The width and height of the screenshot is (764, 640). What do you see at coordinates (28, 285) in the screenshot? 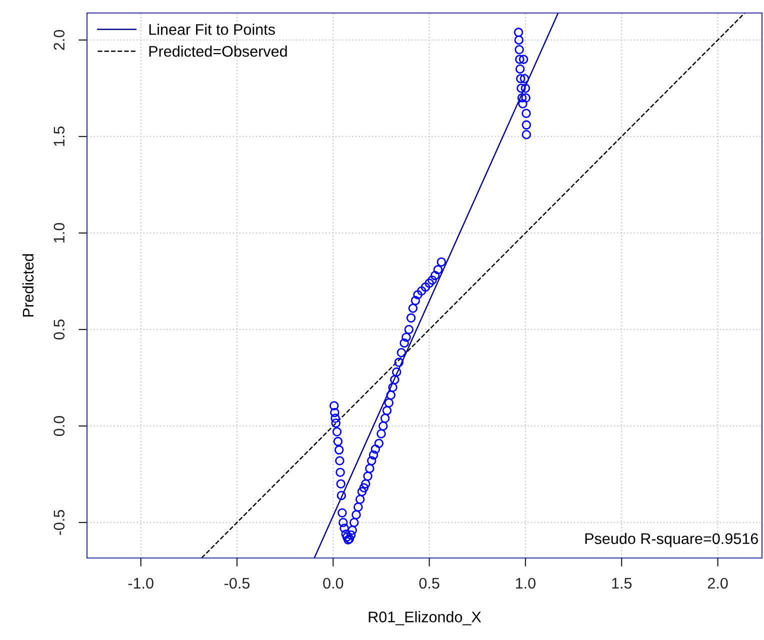
I see `y-axis-title: Predicted` at bounding box center [28, 285].